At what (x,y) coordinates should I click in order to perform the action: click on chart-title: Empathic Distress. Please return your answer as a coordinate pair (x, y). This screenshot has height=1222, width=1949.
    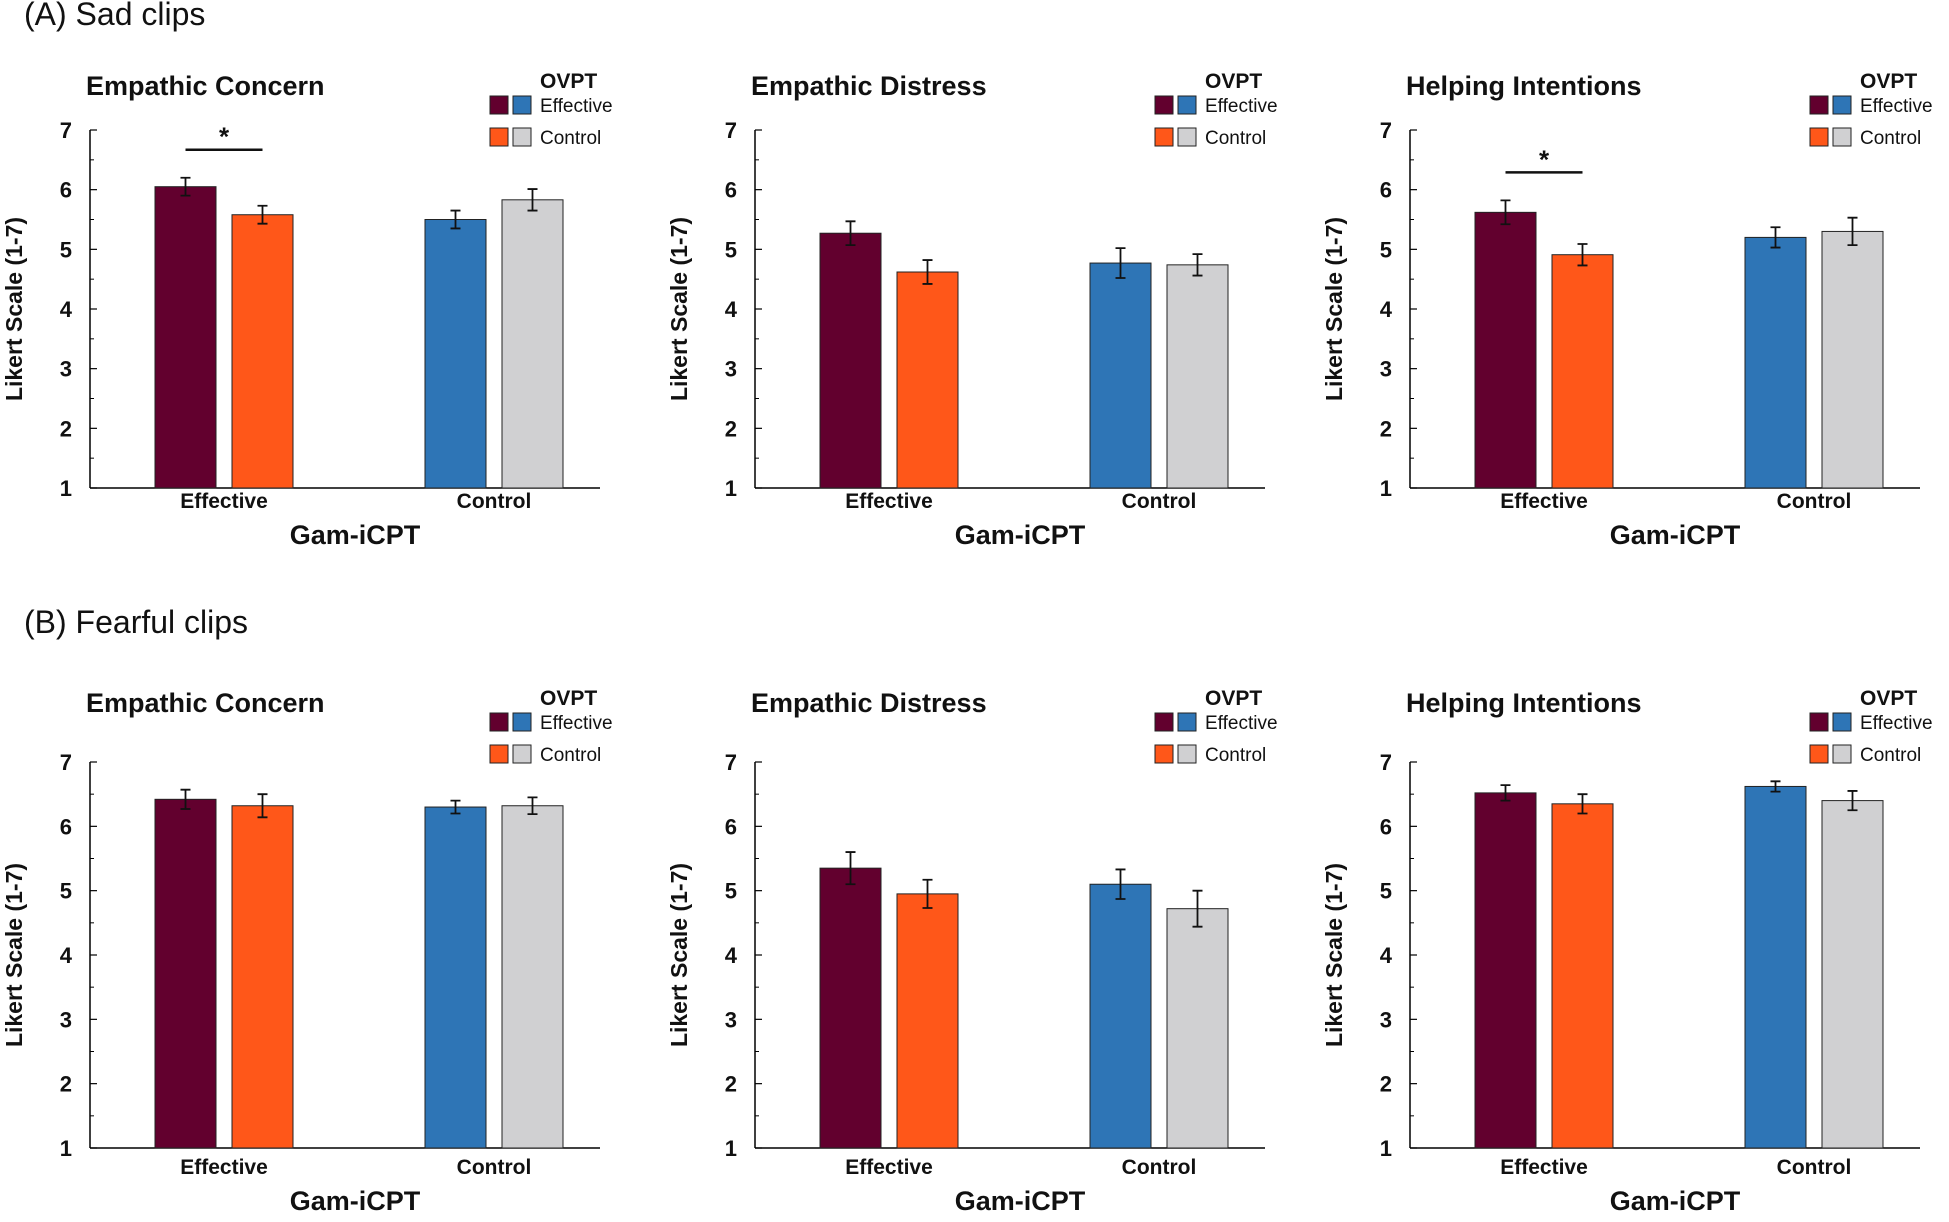
    Looking at the image, I should click on (869, 703).